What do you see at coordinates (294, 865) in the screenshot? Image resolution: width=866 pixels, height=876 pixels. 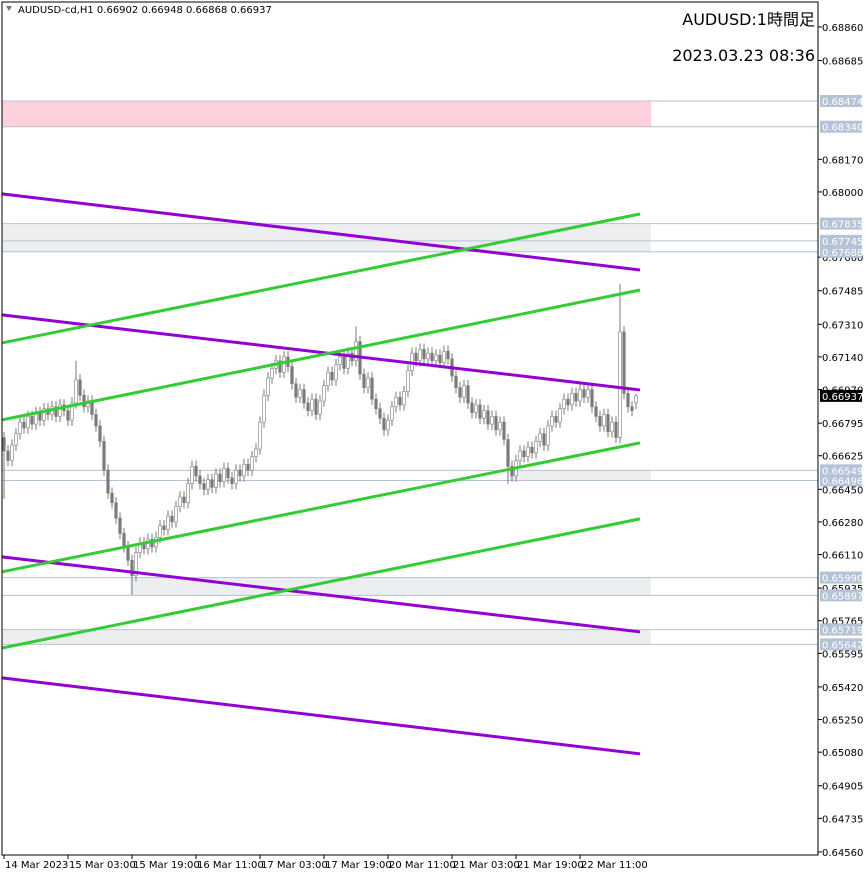 I see `x-tick-label: 17 Mar 03:00` at bounding box center [294, 865].